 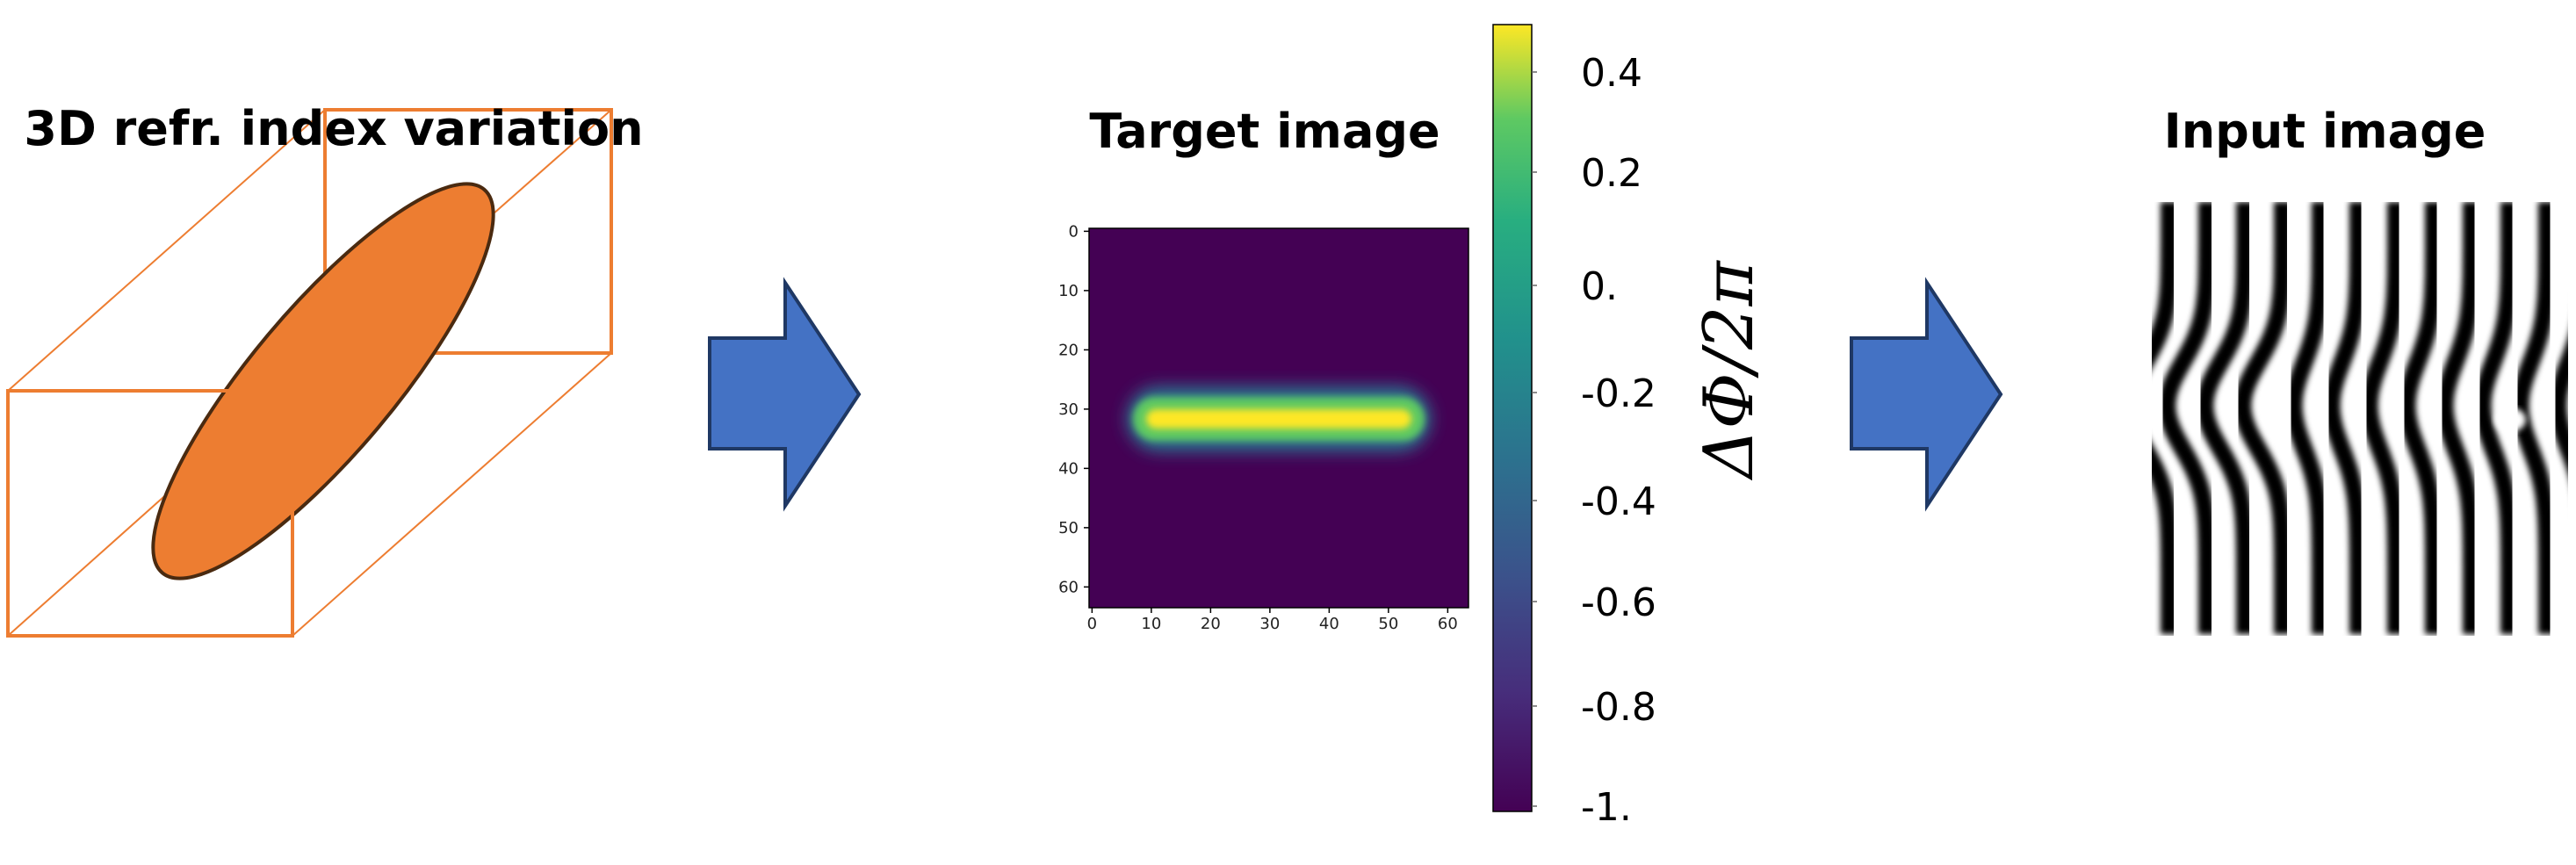 I want to click on colorbar-tick-label: 0., so click(x=1599, y=286).